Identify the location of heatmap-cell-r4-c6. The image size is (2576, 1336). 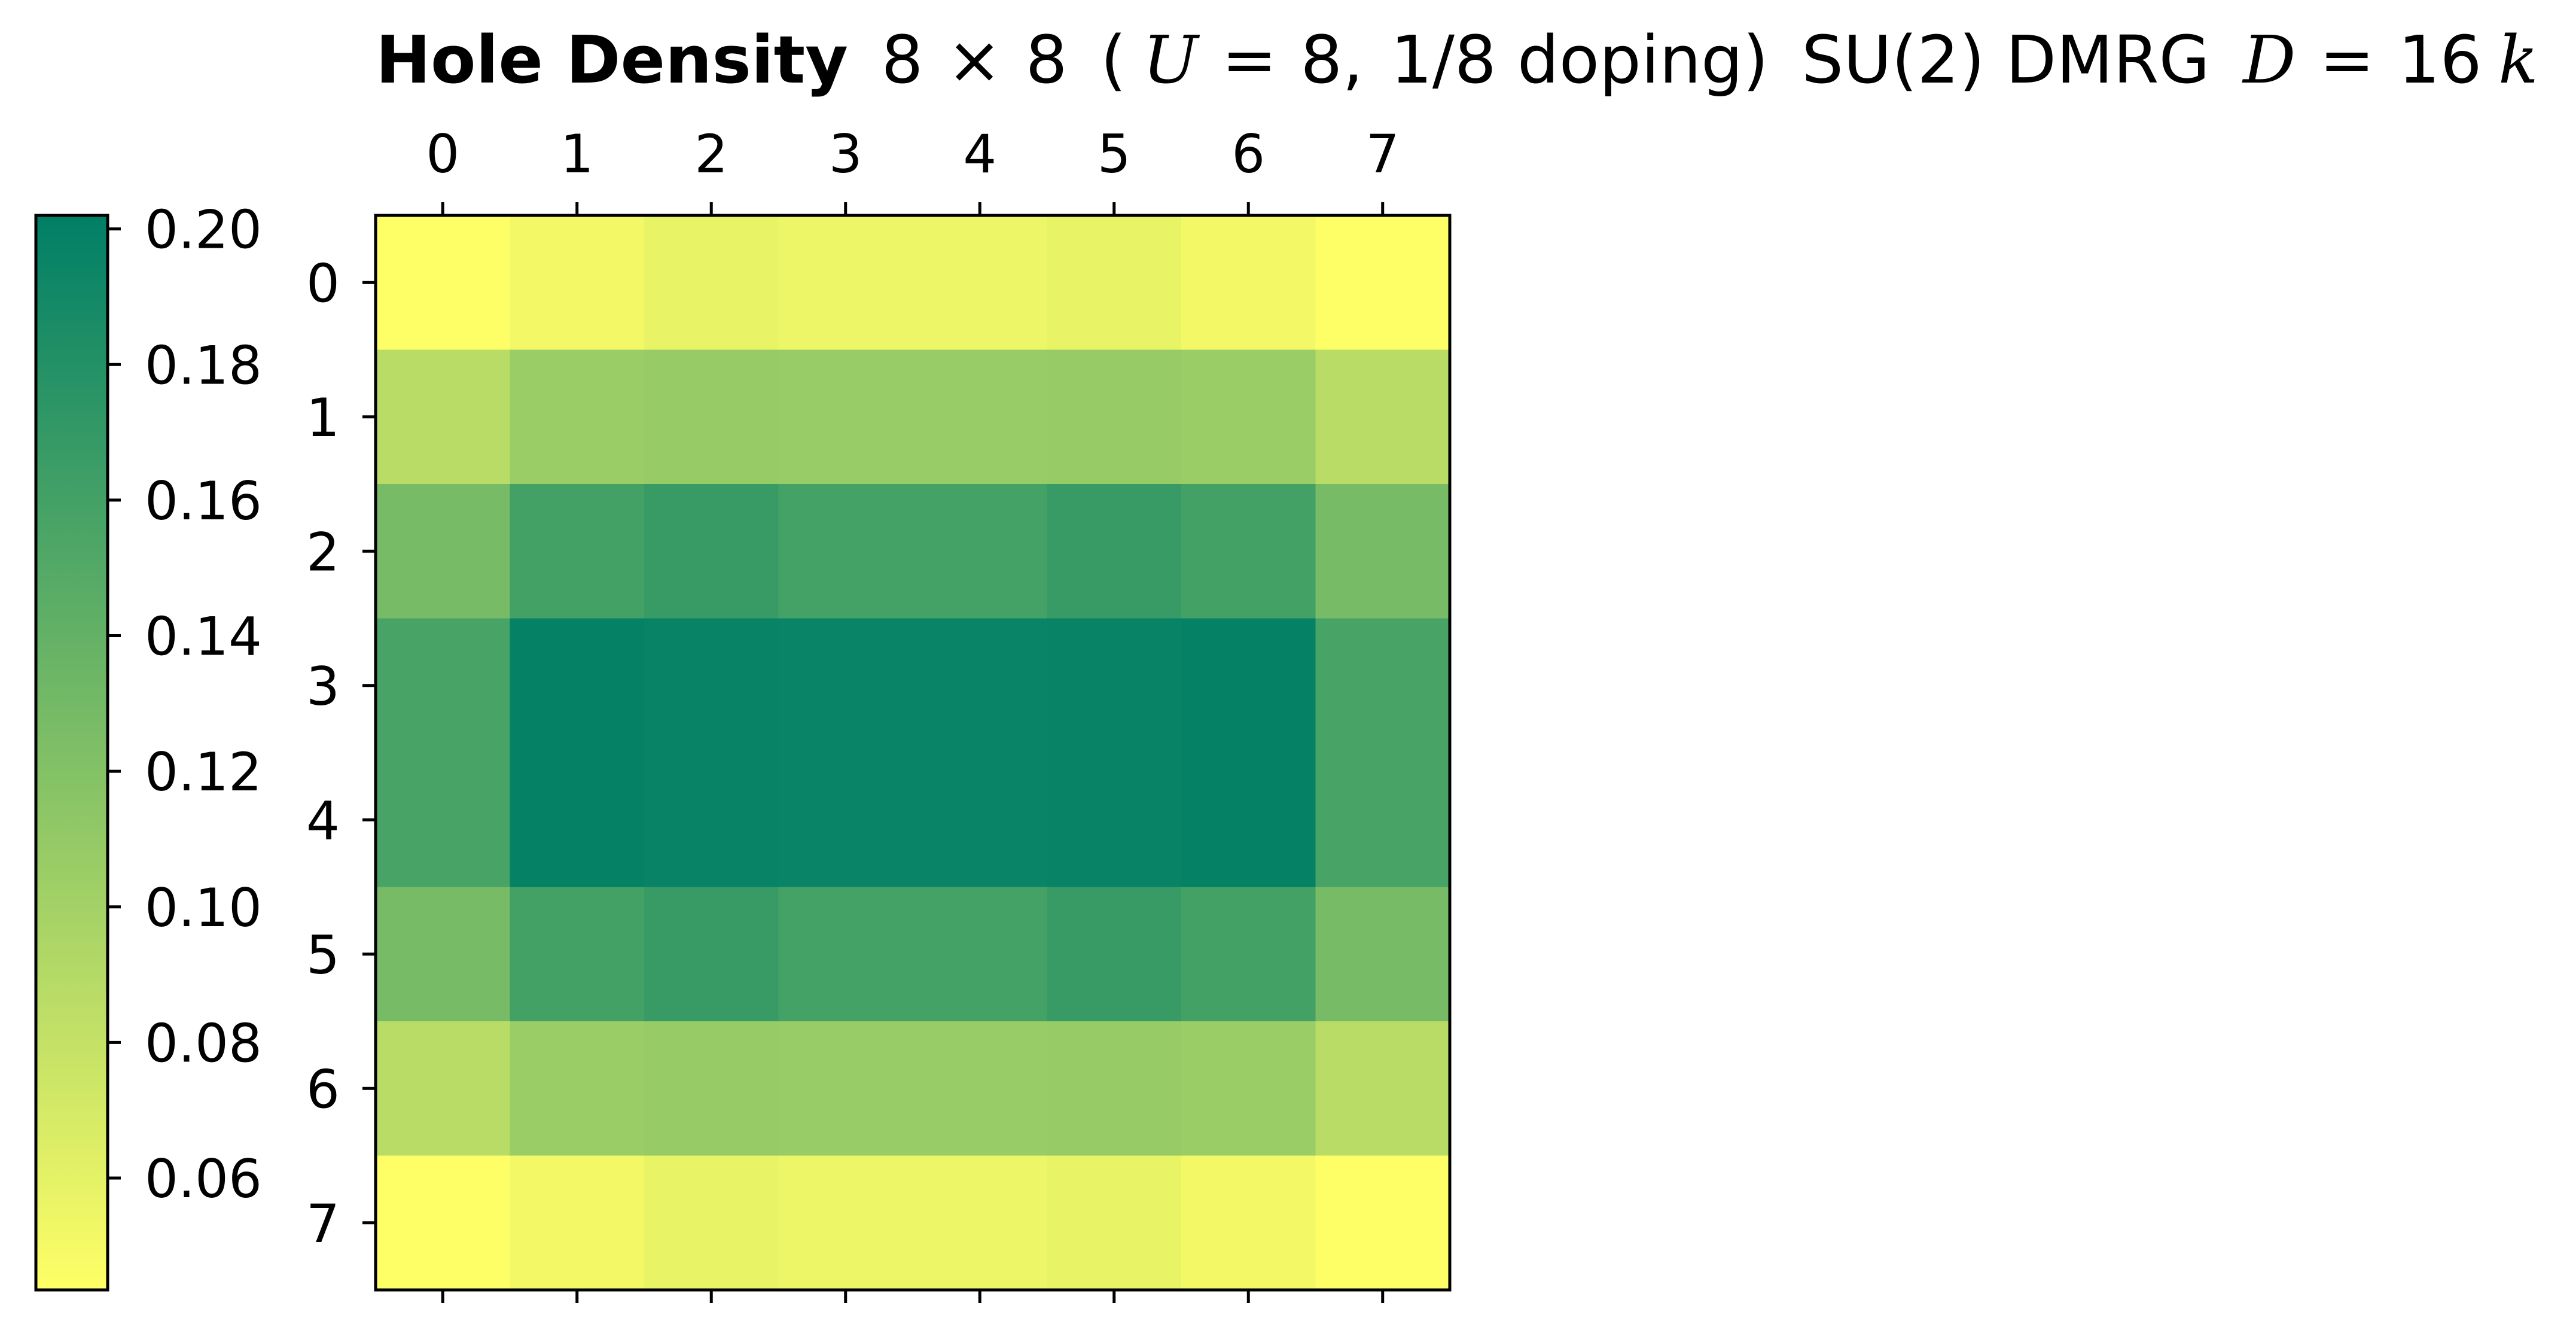
(1248, 820).